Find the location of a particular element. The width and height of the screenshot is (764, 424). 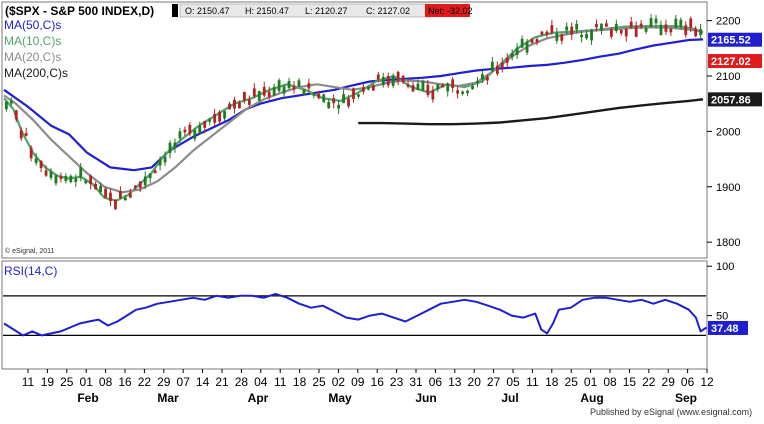

price-tick-label: 2200 is located at coordinates (728, 22).